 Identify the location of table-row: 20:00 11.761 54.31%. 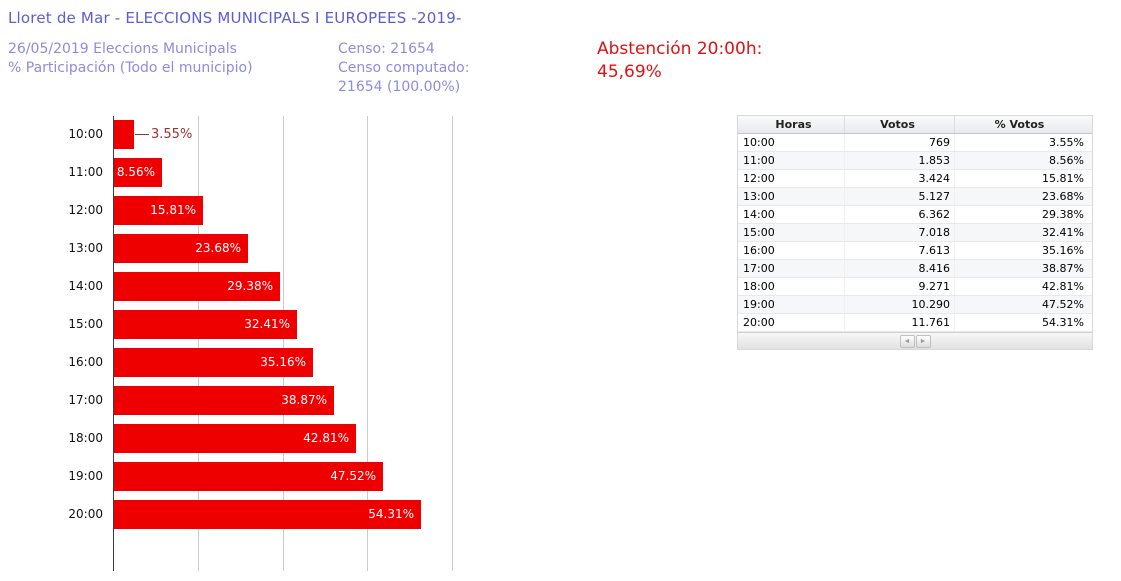
(915, 323).